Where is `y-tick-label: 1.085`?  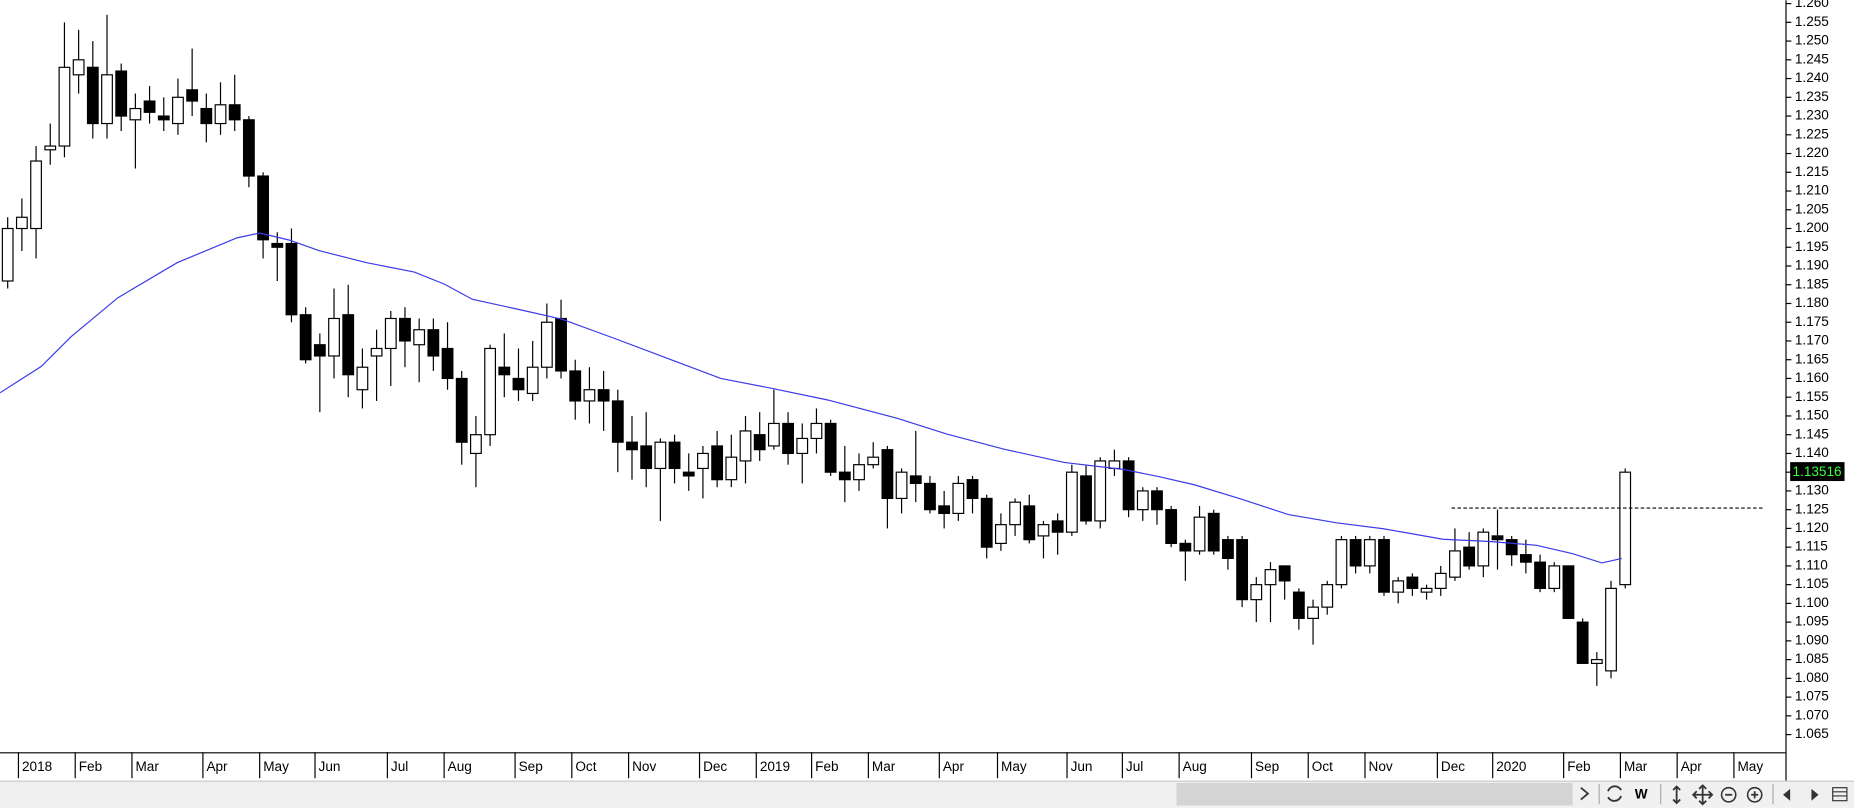
y-tick-label: 1.085 is located at coordinates (1812, 658).